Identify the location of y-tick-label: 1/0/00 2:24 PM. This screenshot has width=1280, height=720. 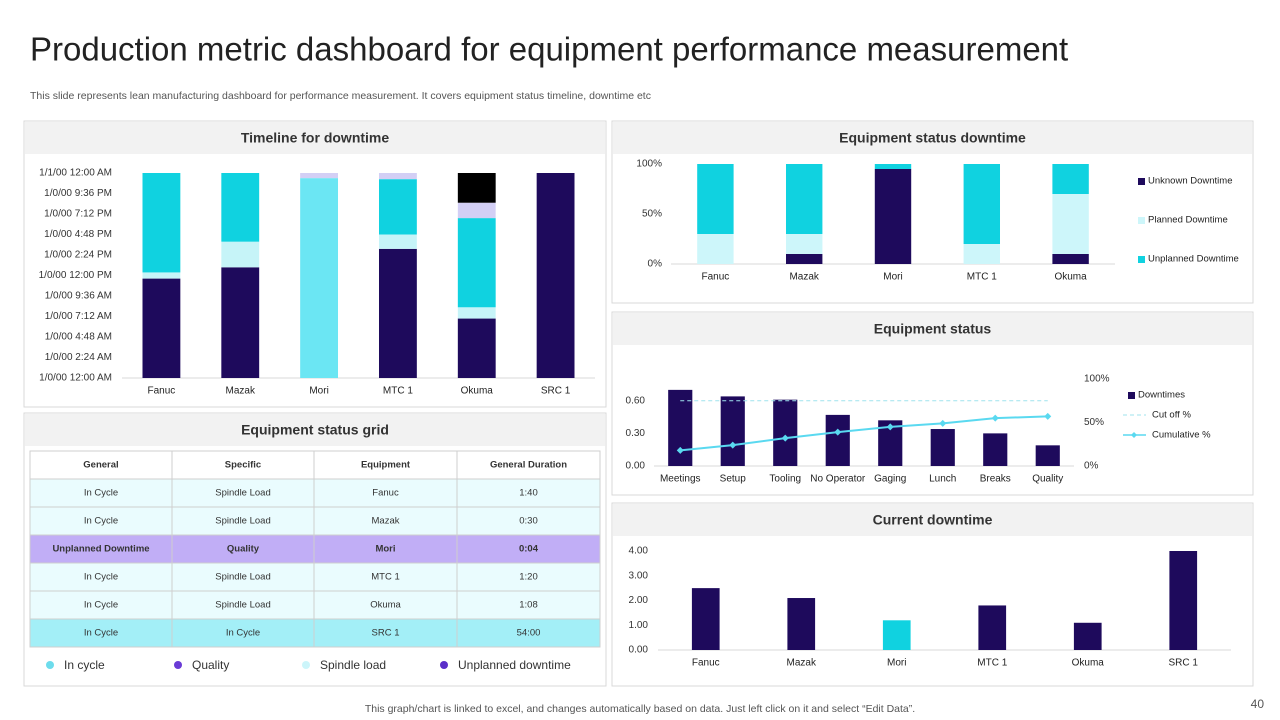
(78, 255).